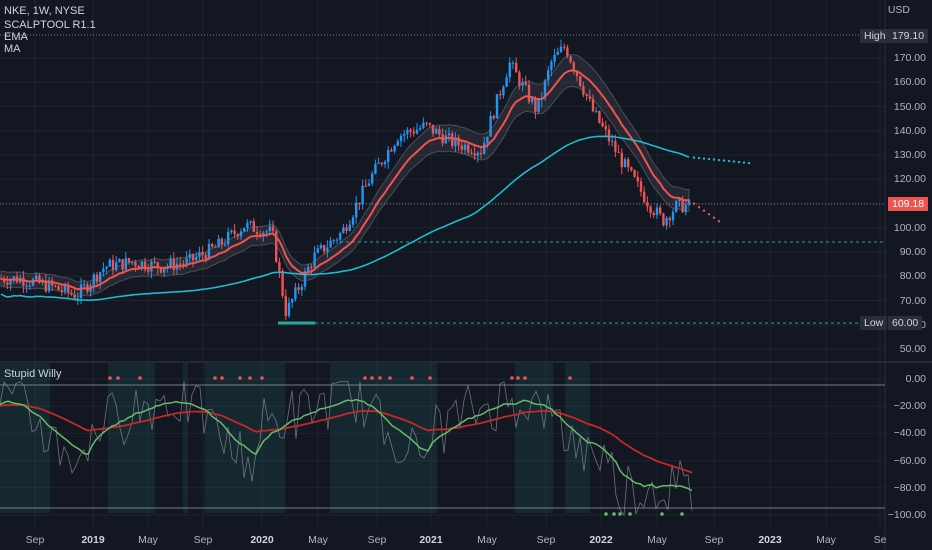  Describe the element at coordinates (16, 37) in the screenshot. I see `indicator-ema: EMA` at that location.